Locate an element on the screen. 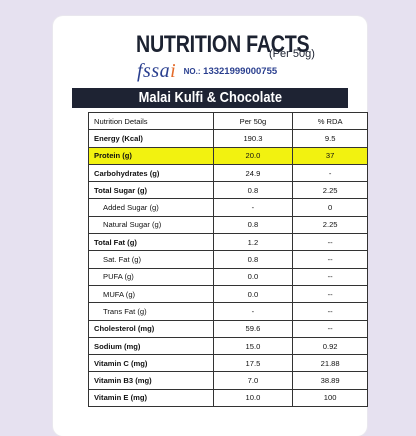  per-50g-value: 15.0 is located at coordinates (253, 346).